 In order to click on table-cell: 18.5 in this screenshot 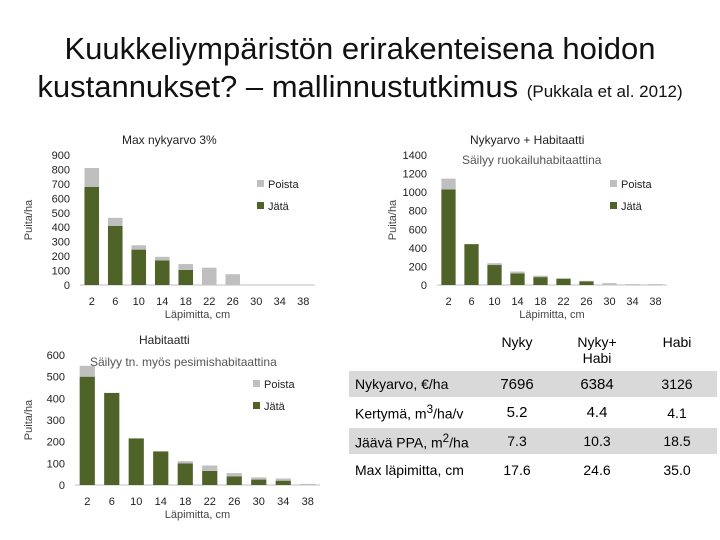, I will do `click(677, 440)`.